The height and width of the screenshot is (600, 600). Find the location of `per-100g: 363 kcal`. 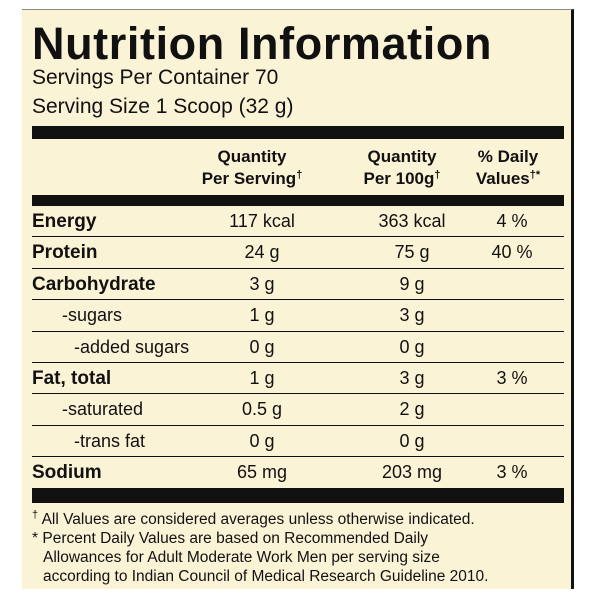

per-100g: 363 kcal is located at coordinates (412, 221).